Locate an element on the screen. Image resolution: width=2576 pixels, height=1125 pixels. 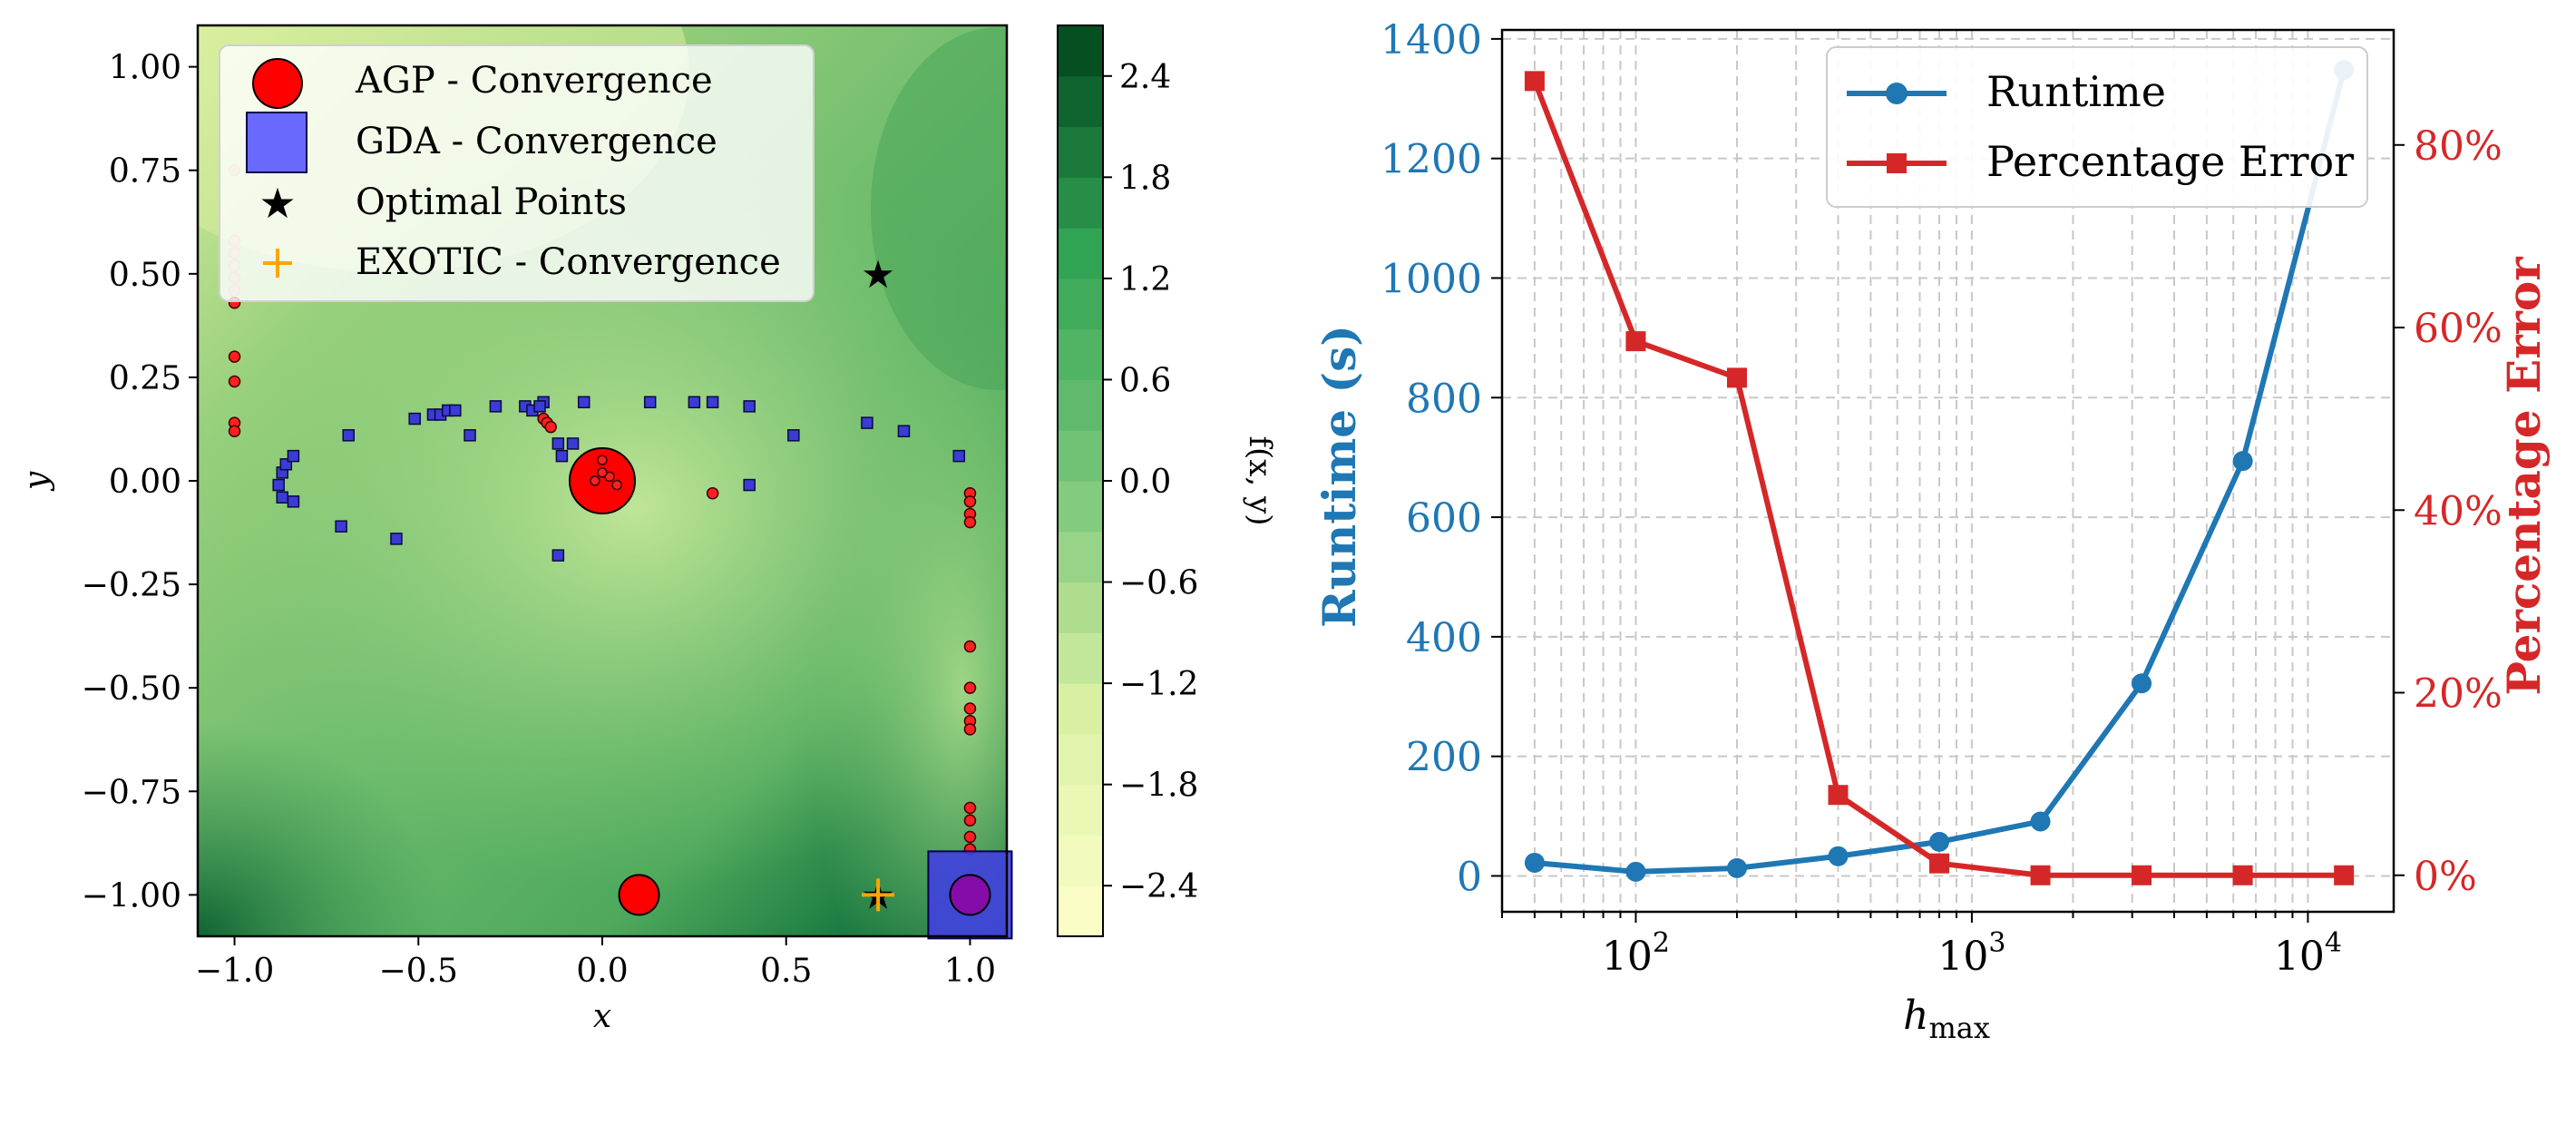
line-xlabel: hmax is located at coordinates (1946, 1019).